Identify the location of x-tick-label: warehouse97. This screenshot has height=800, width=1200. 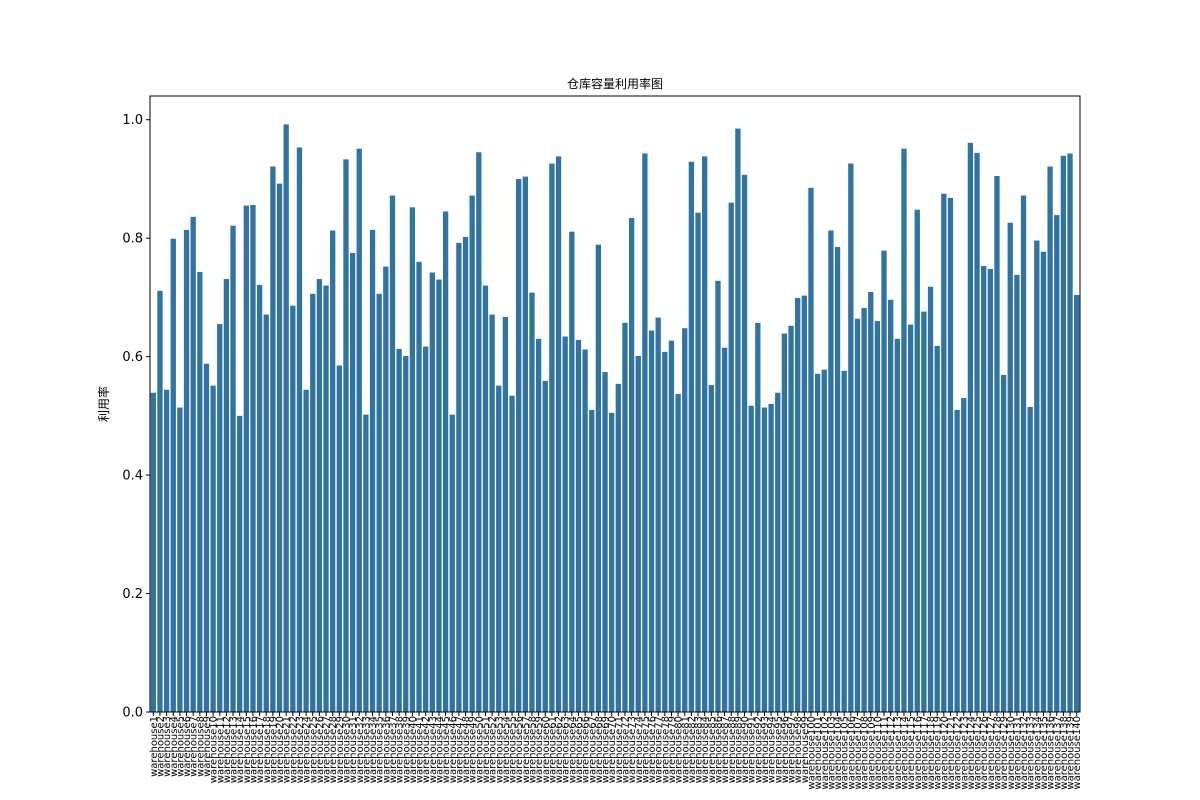
(792, 749).